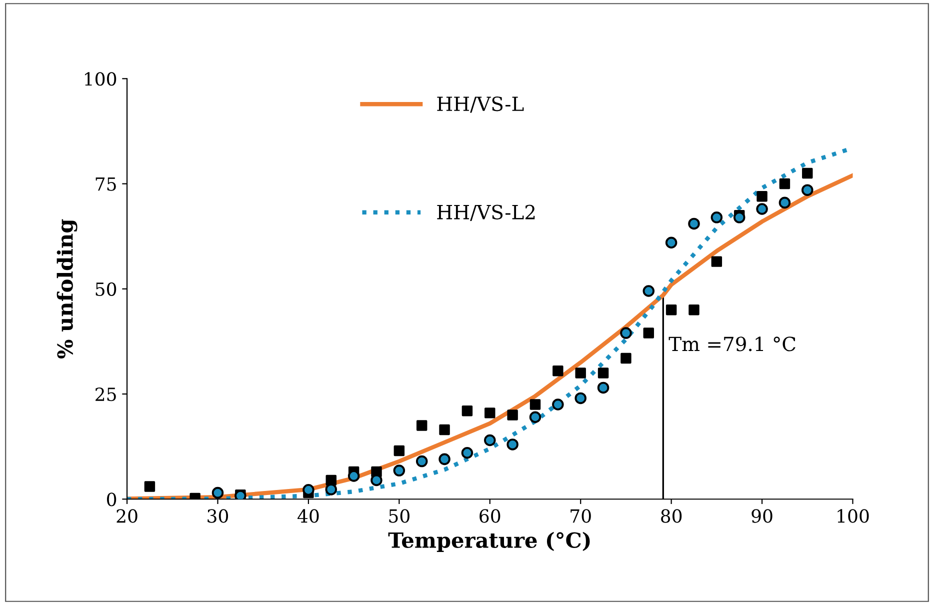 This screenshot has width=934, height=605. What do you see at coordinates (490, 516) in the screenshot?
I see `x-tick-label: 60` at bounding box center [490, 516].